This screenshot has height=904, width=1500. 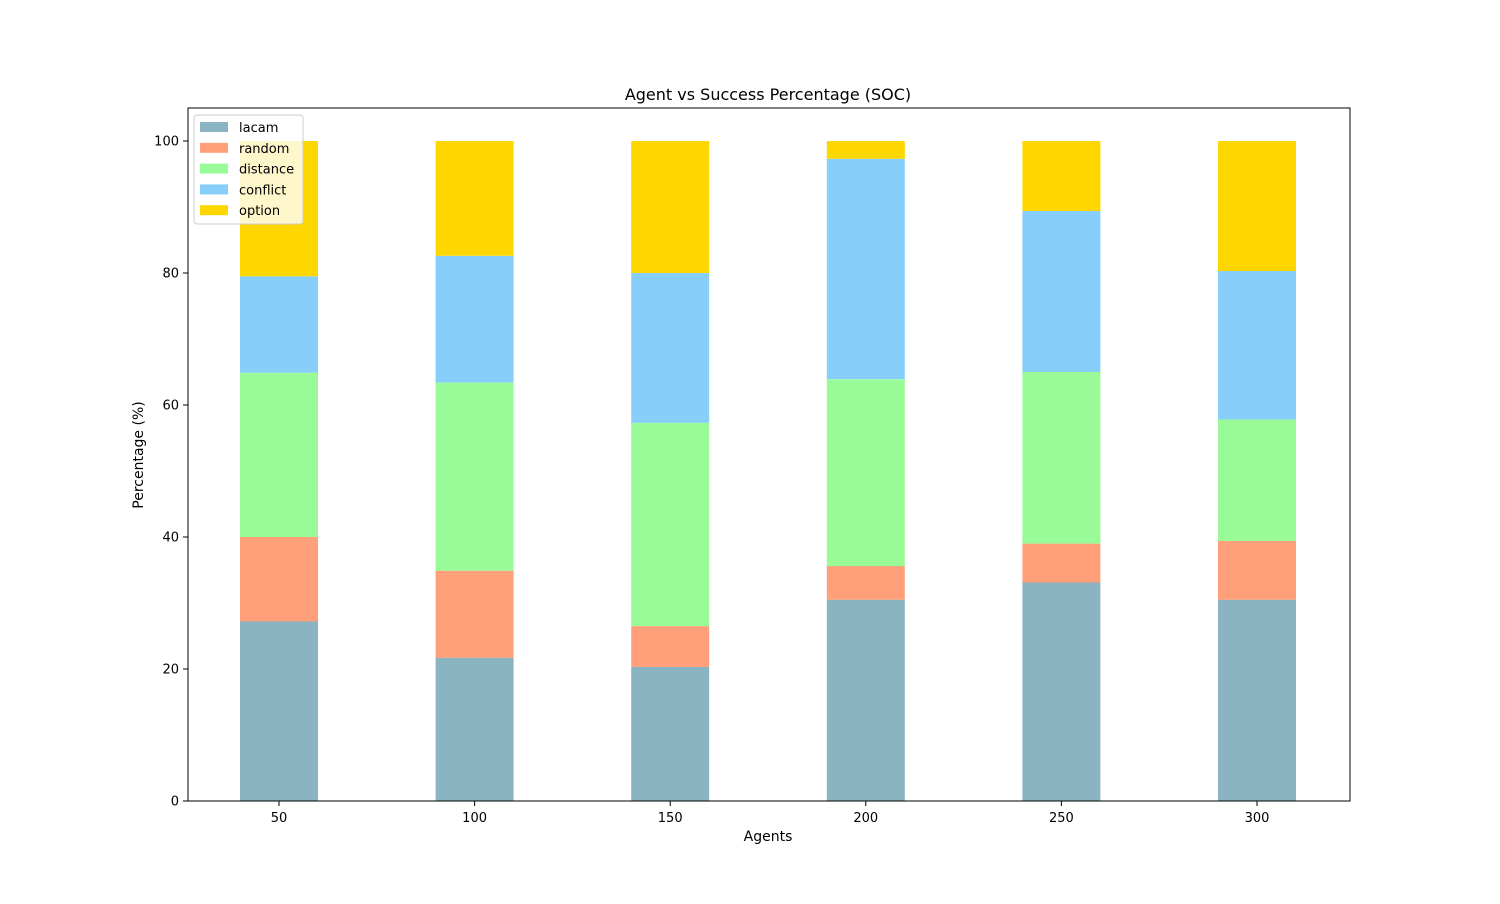 What do you see at coordinates (279, 818) in the screenshot?
I see `x-tick-label: 50` at bounding box center [279, 818].